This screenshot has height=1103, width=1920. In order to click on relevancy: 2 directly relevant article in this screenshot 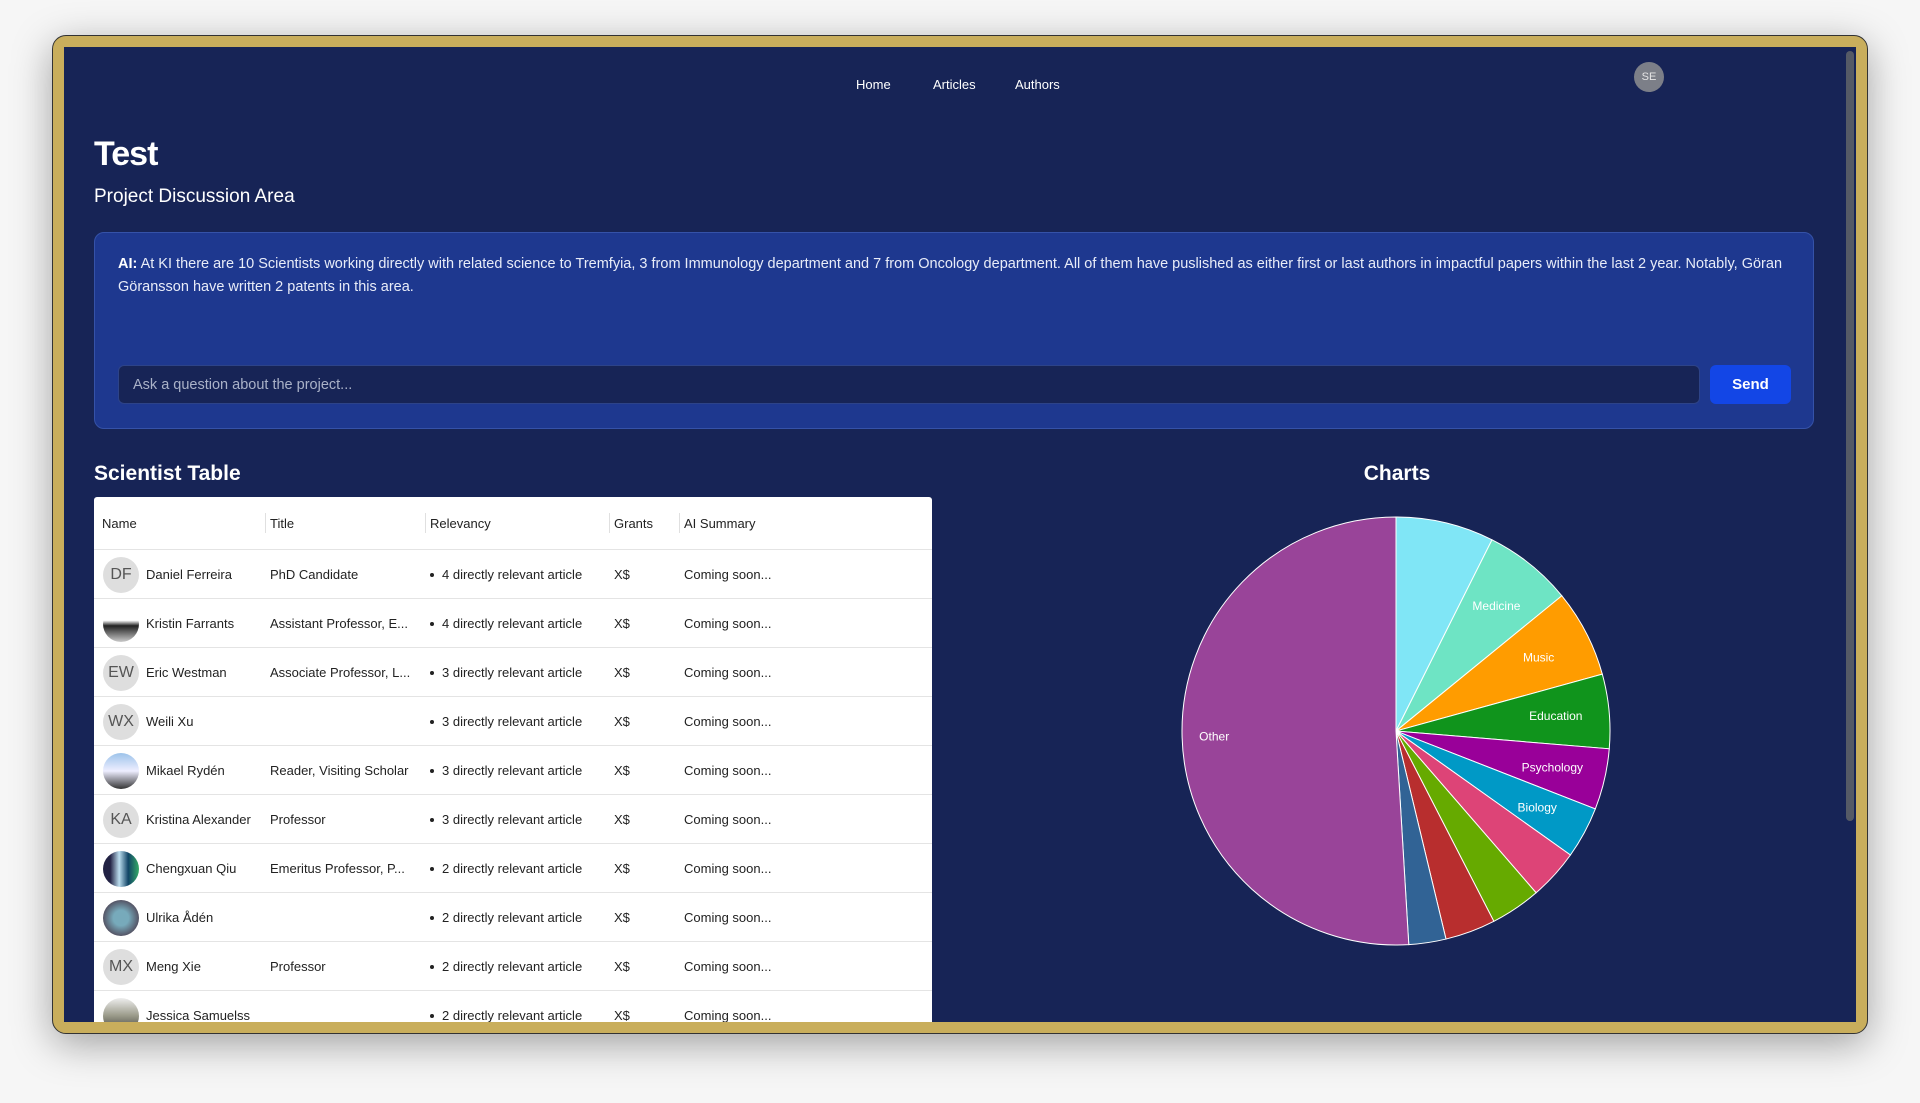, I will do `click(519, 966)`.